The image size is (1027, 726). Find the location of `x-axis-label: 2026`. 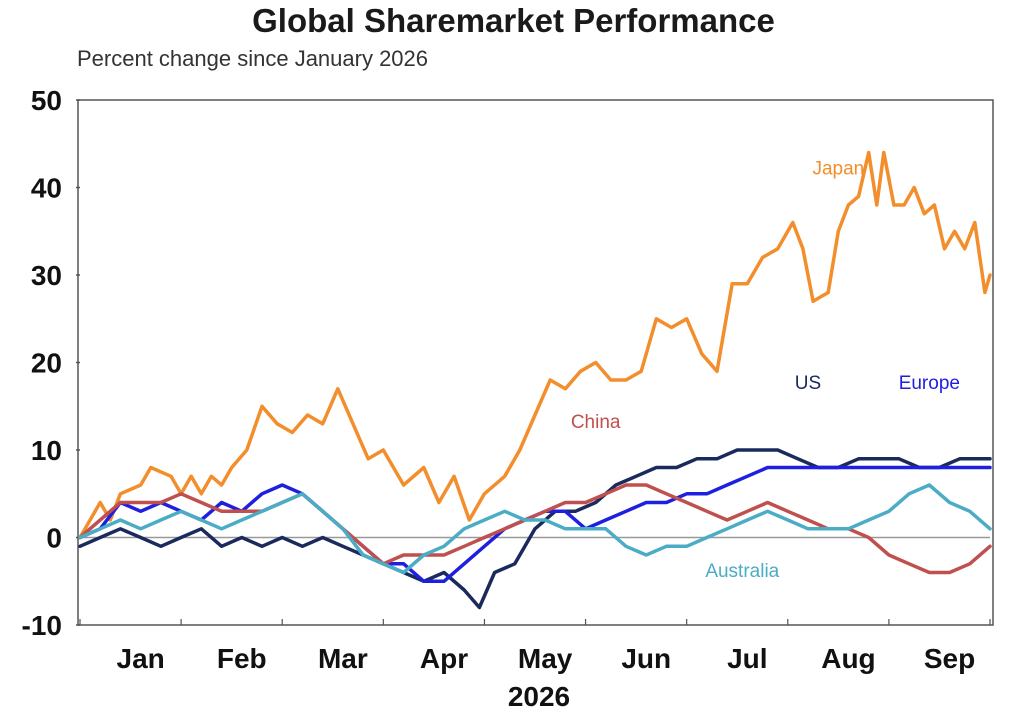

x-axis-label: 2026 is located at coordinates (539, 696).